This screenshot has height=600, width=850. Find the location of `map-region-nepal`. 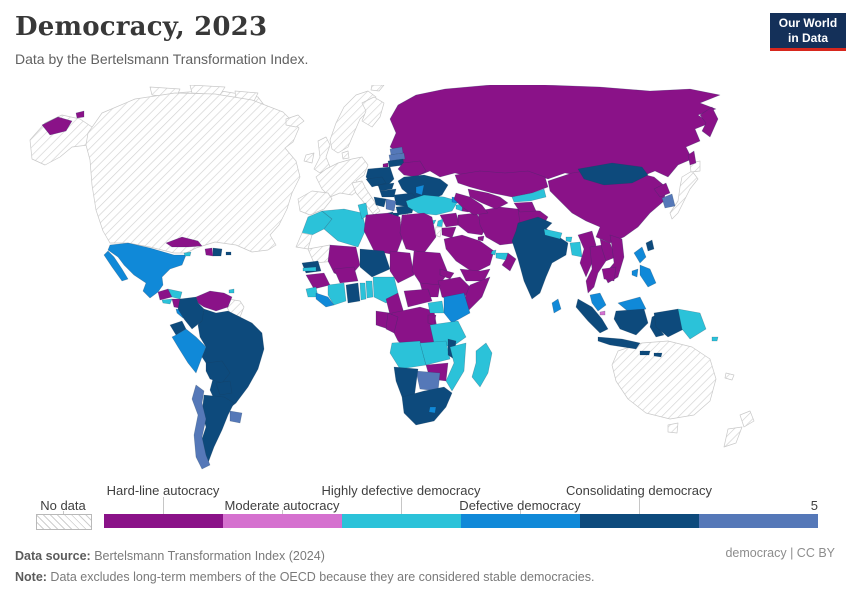

map-region-nepal is located at coordinates (553, 234).